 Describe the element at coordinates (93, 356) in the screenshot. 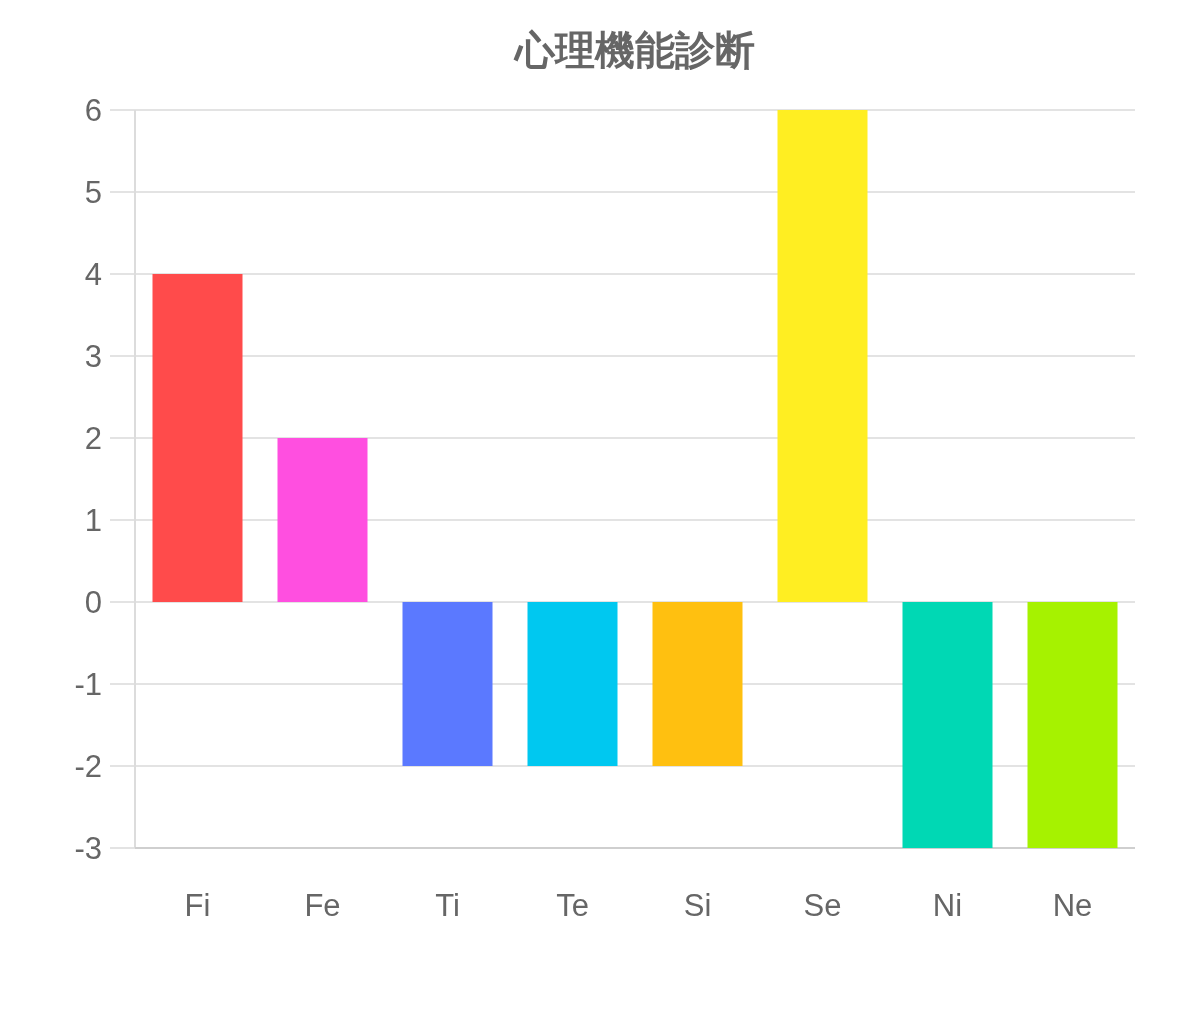

I see `y-tick-label: 3` at that location.